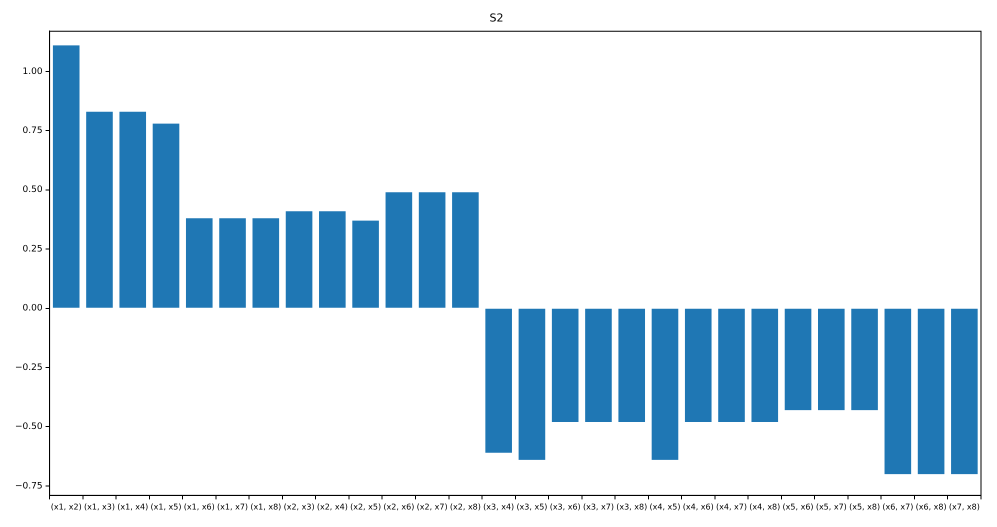 The width and height of the screenshot is (997, 527). I want to click on x-tick-label: (x2, x8), so click(465, 507).